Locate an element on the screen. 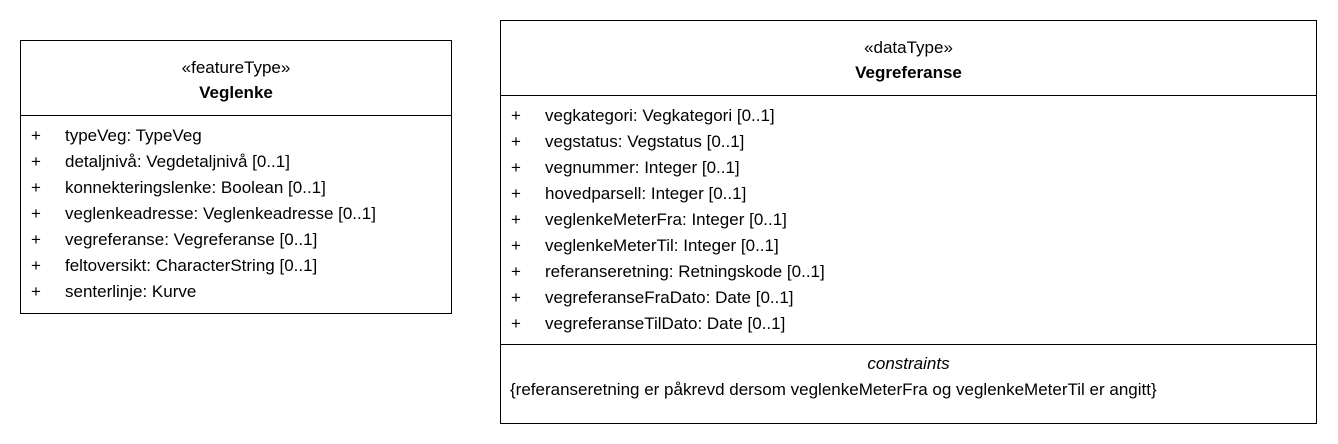 The height and width of the screenshot is (444, 1338). attribute-text: vegreferanseTilDato: Date [0..1] is located at coordinates (665, 323).